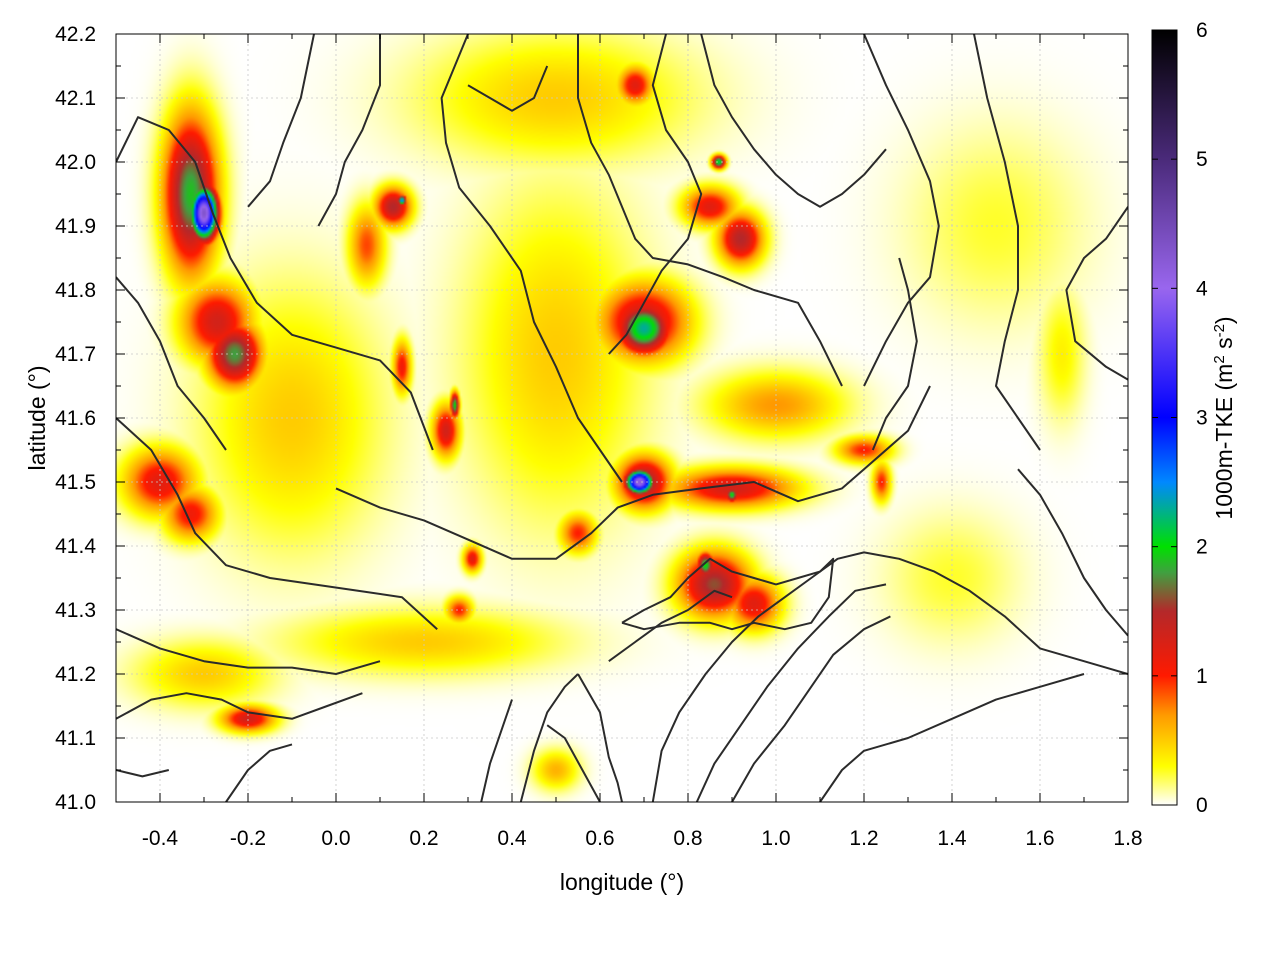  I want to click on y-tick-label: 41.5, so click(75, 482).